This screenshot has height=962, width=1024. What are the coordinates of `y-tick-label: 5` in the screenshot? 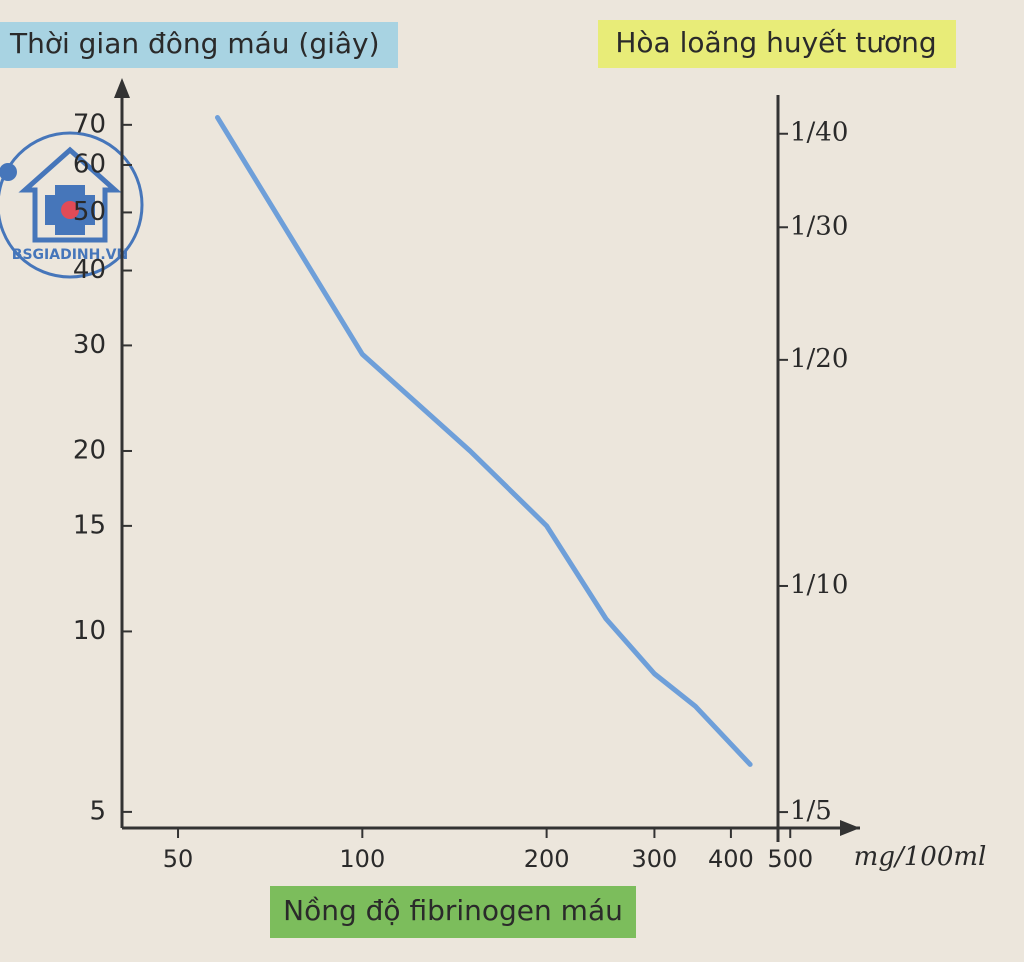 It's located at (97, 811).